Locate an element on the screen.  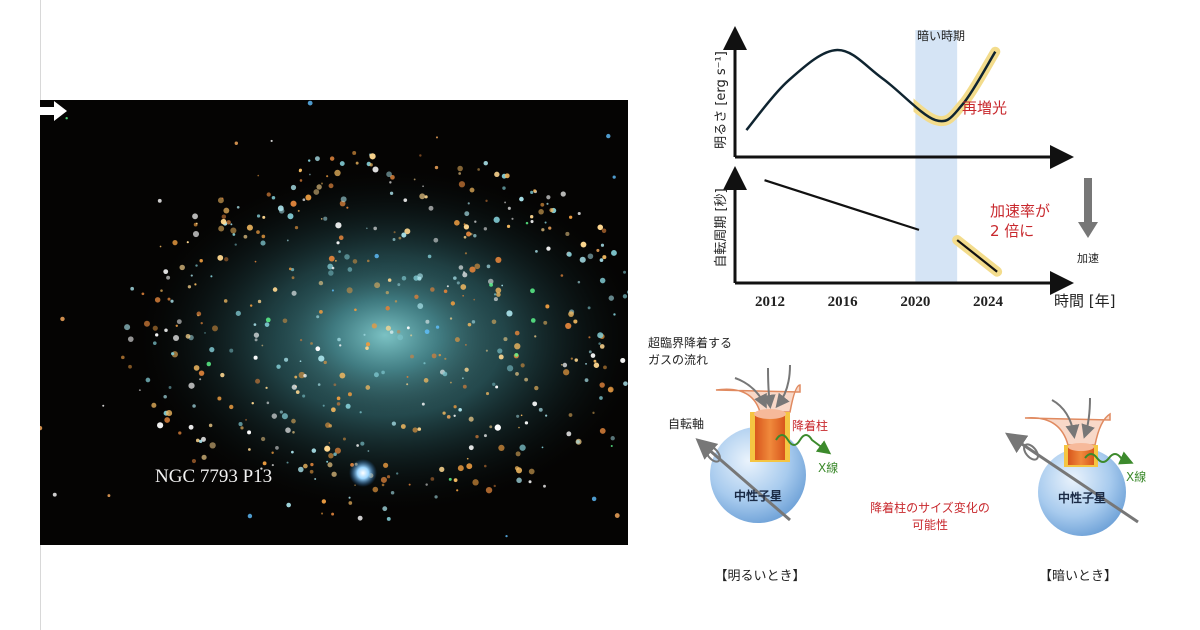
xray-wave-icon is located at coordinates (803, 444).